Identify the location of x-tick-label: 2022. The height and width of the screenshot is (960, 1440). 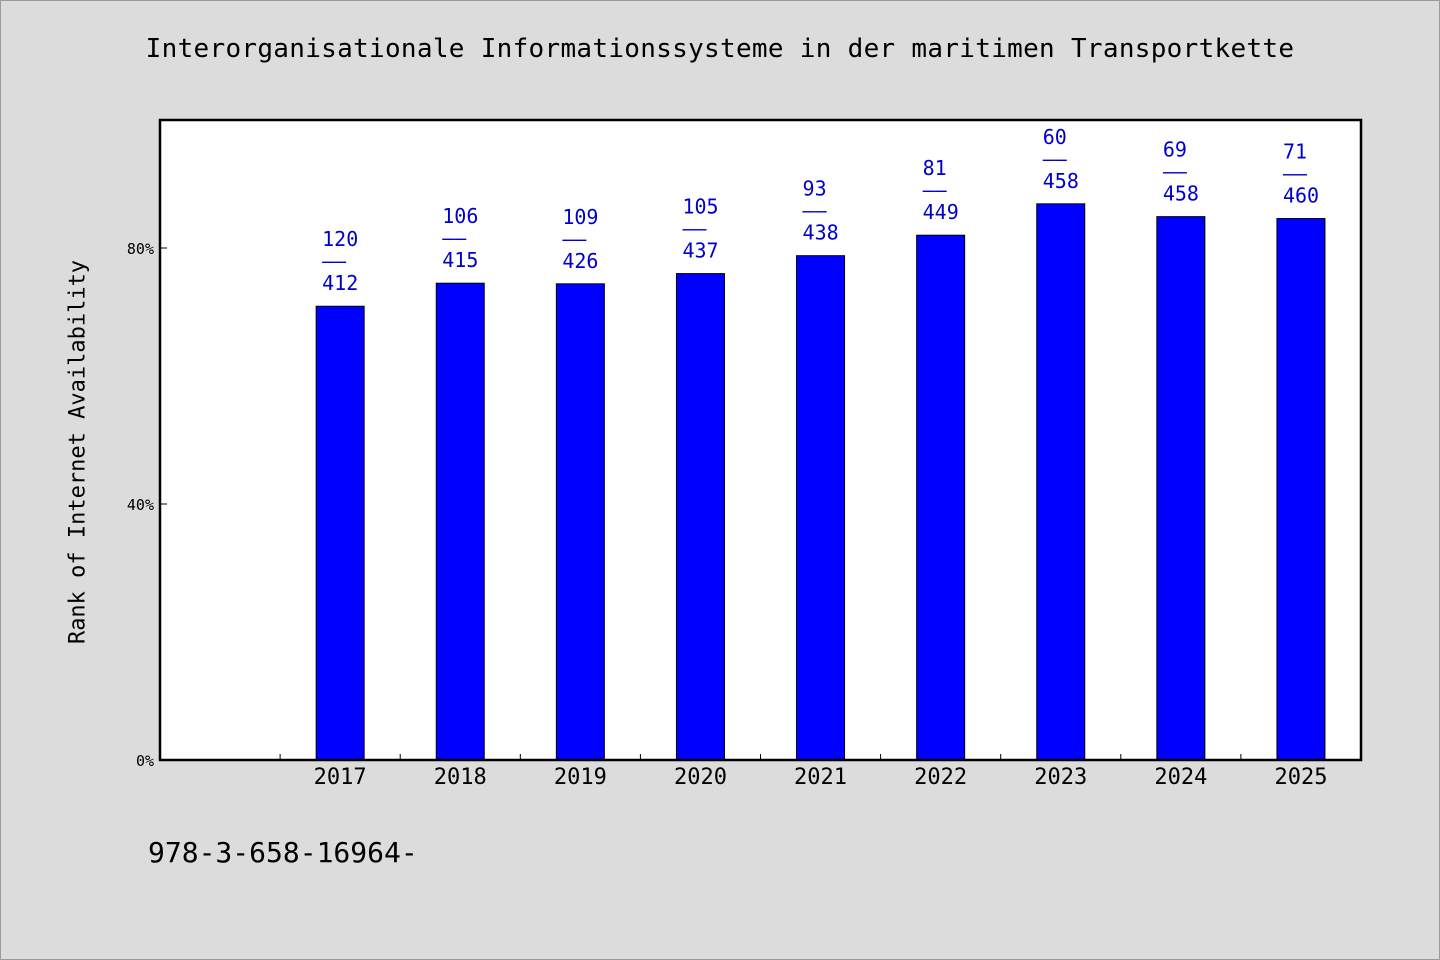
(940, 777).